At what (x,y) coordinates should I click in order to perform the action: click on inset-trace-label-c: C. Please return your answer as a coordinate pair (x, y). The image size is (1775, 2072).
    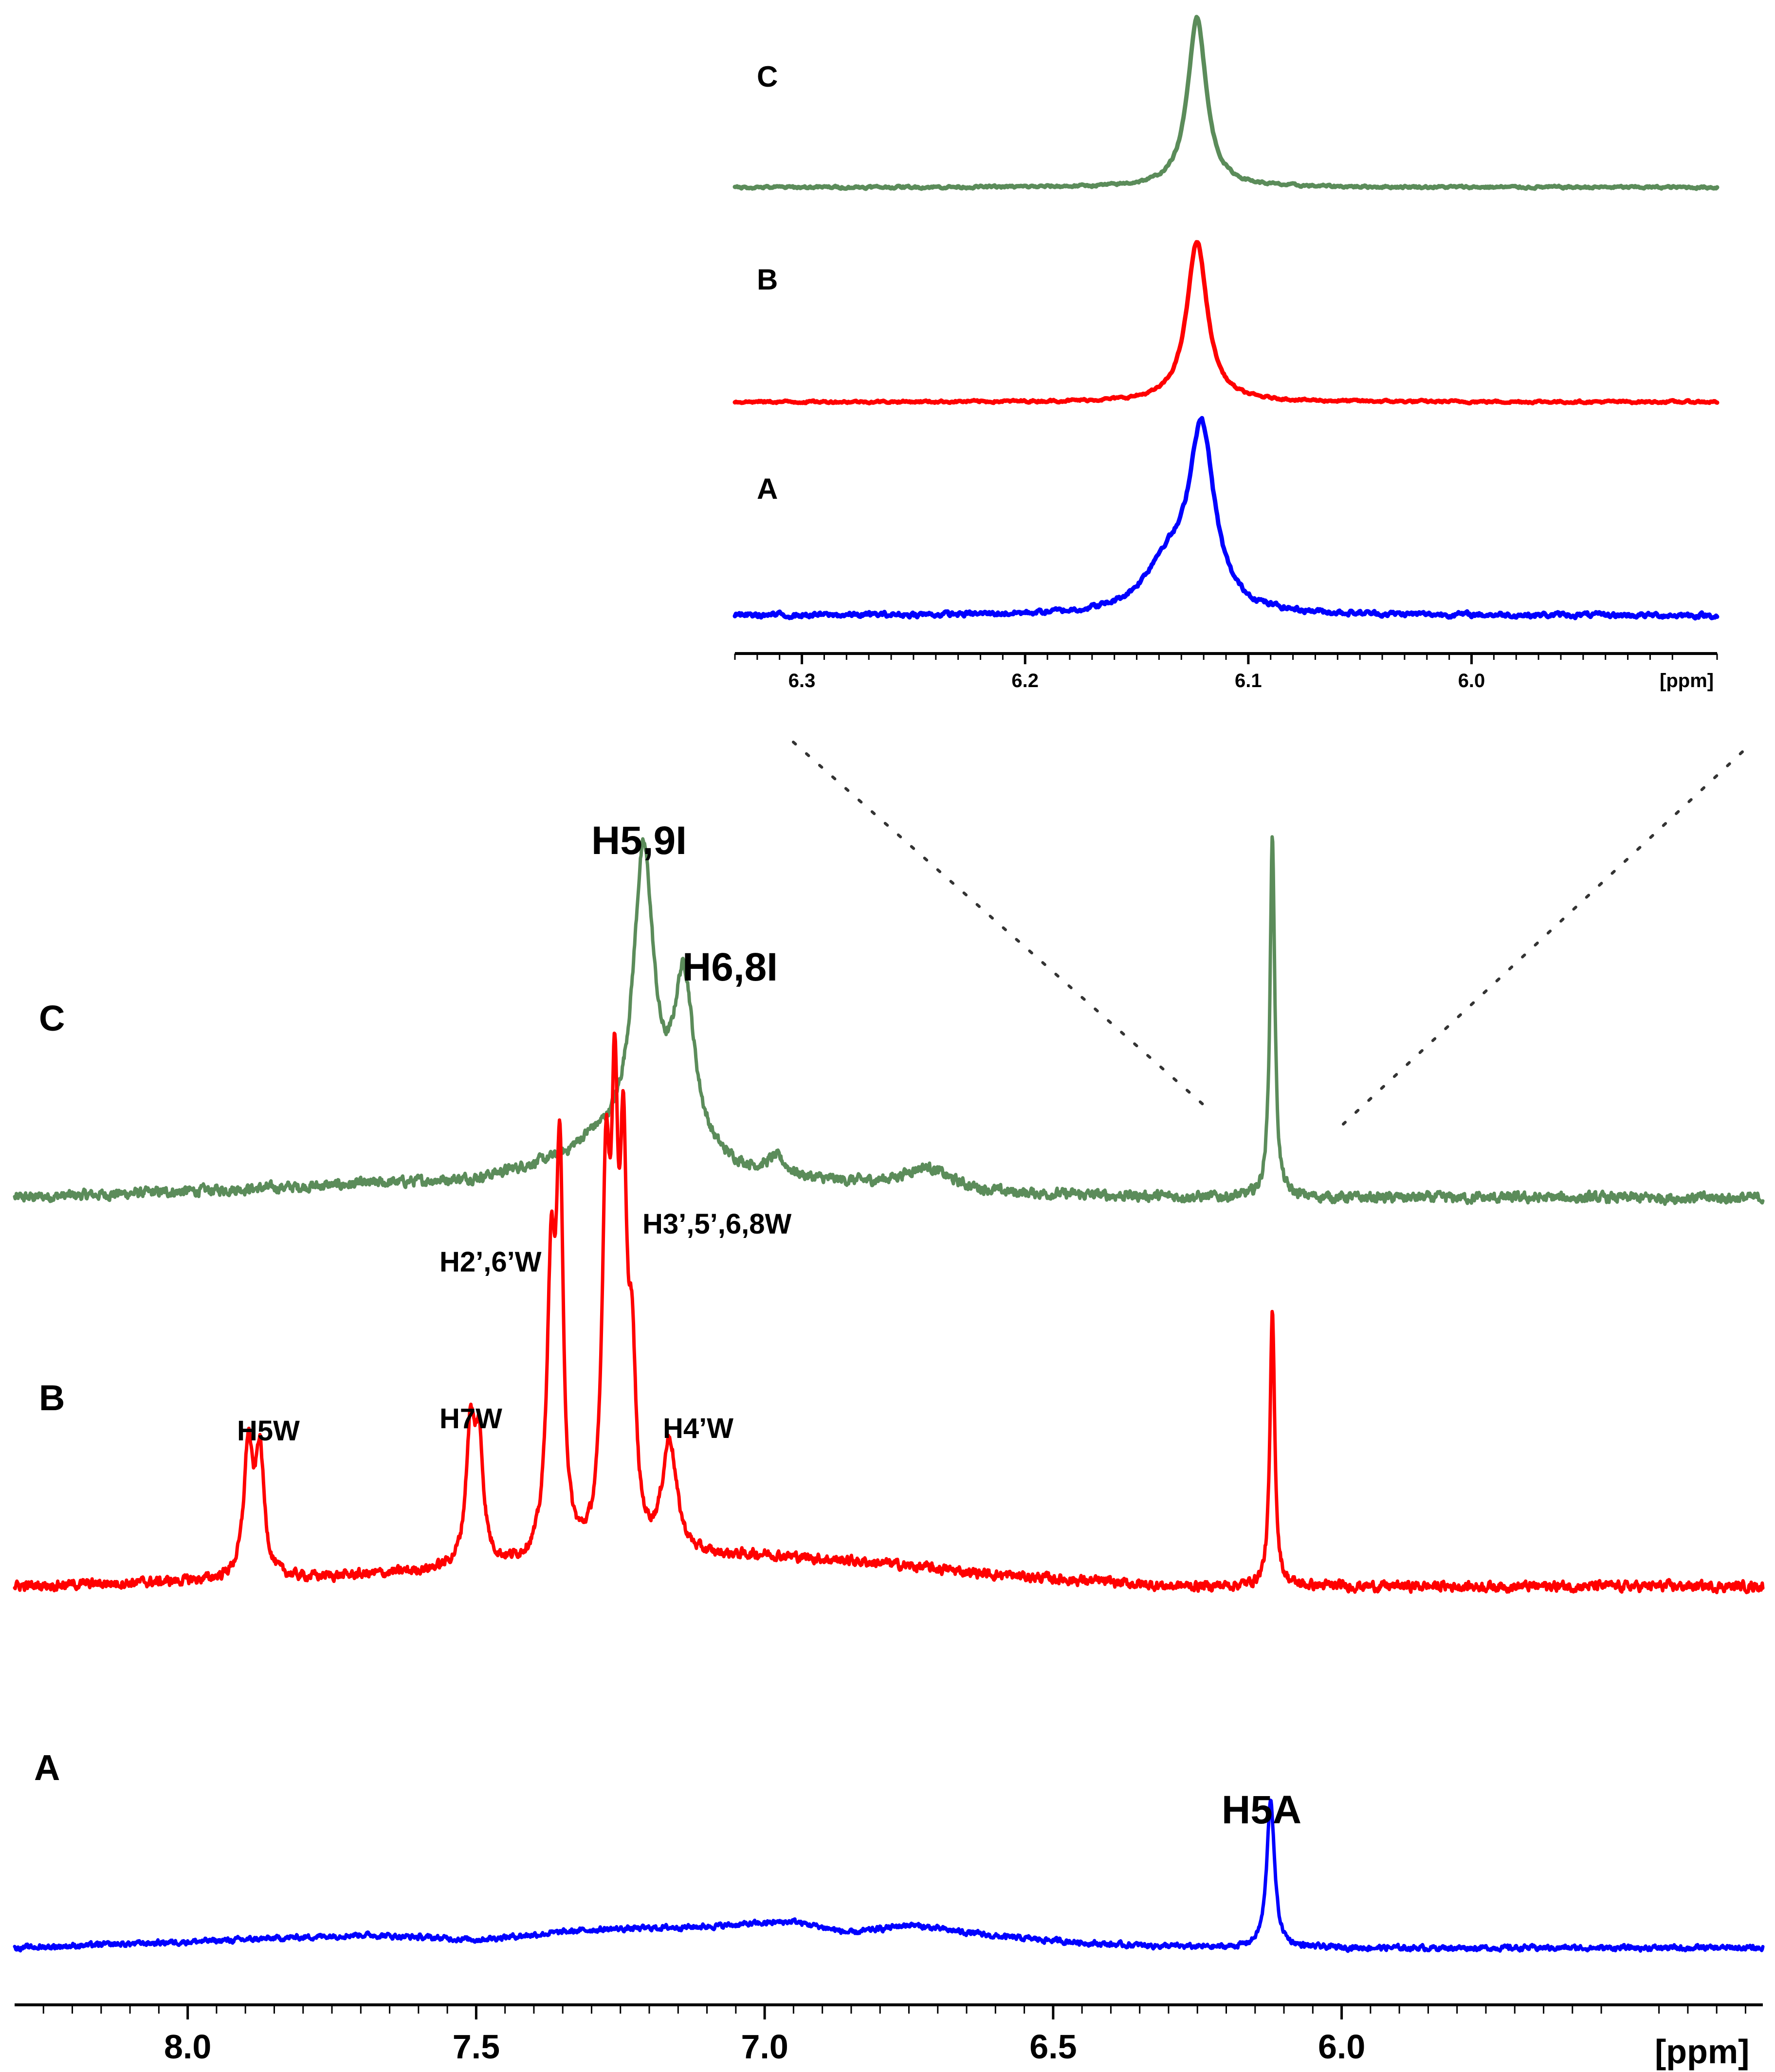
    Looking at the image, I should click on (767, 76).